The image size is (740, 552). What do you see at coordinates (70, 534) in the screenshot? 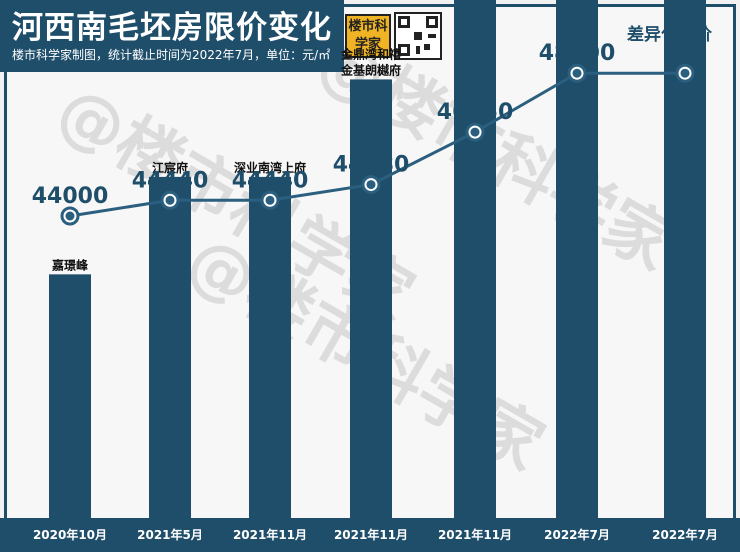
I see `x-tick-label-1: 2020年10月` at bounding box center [70, 534].